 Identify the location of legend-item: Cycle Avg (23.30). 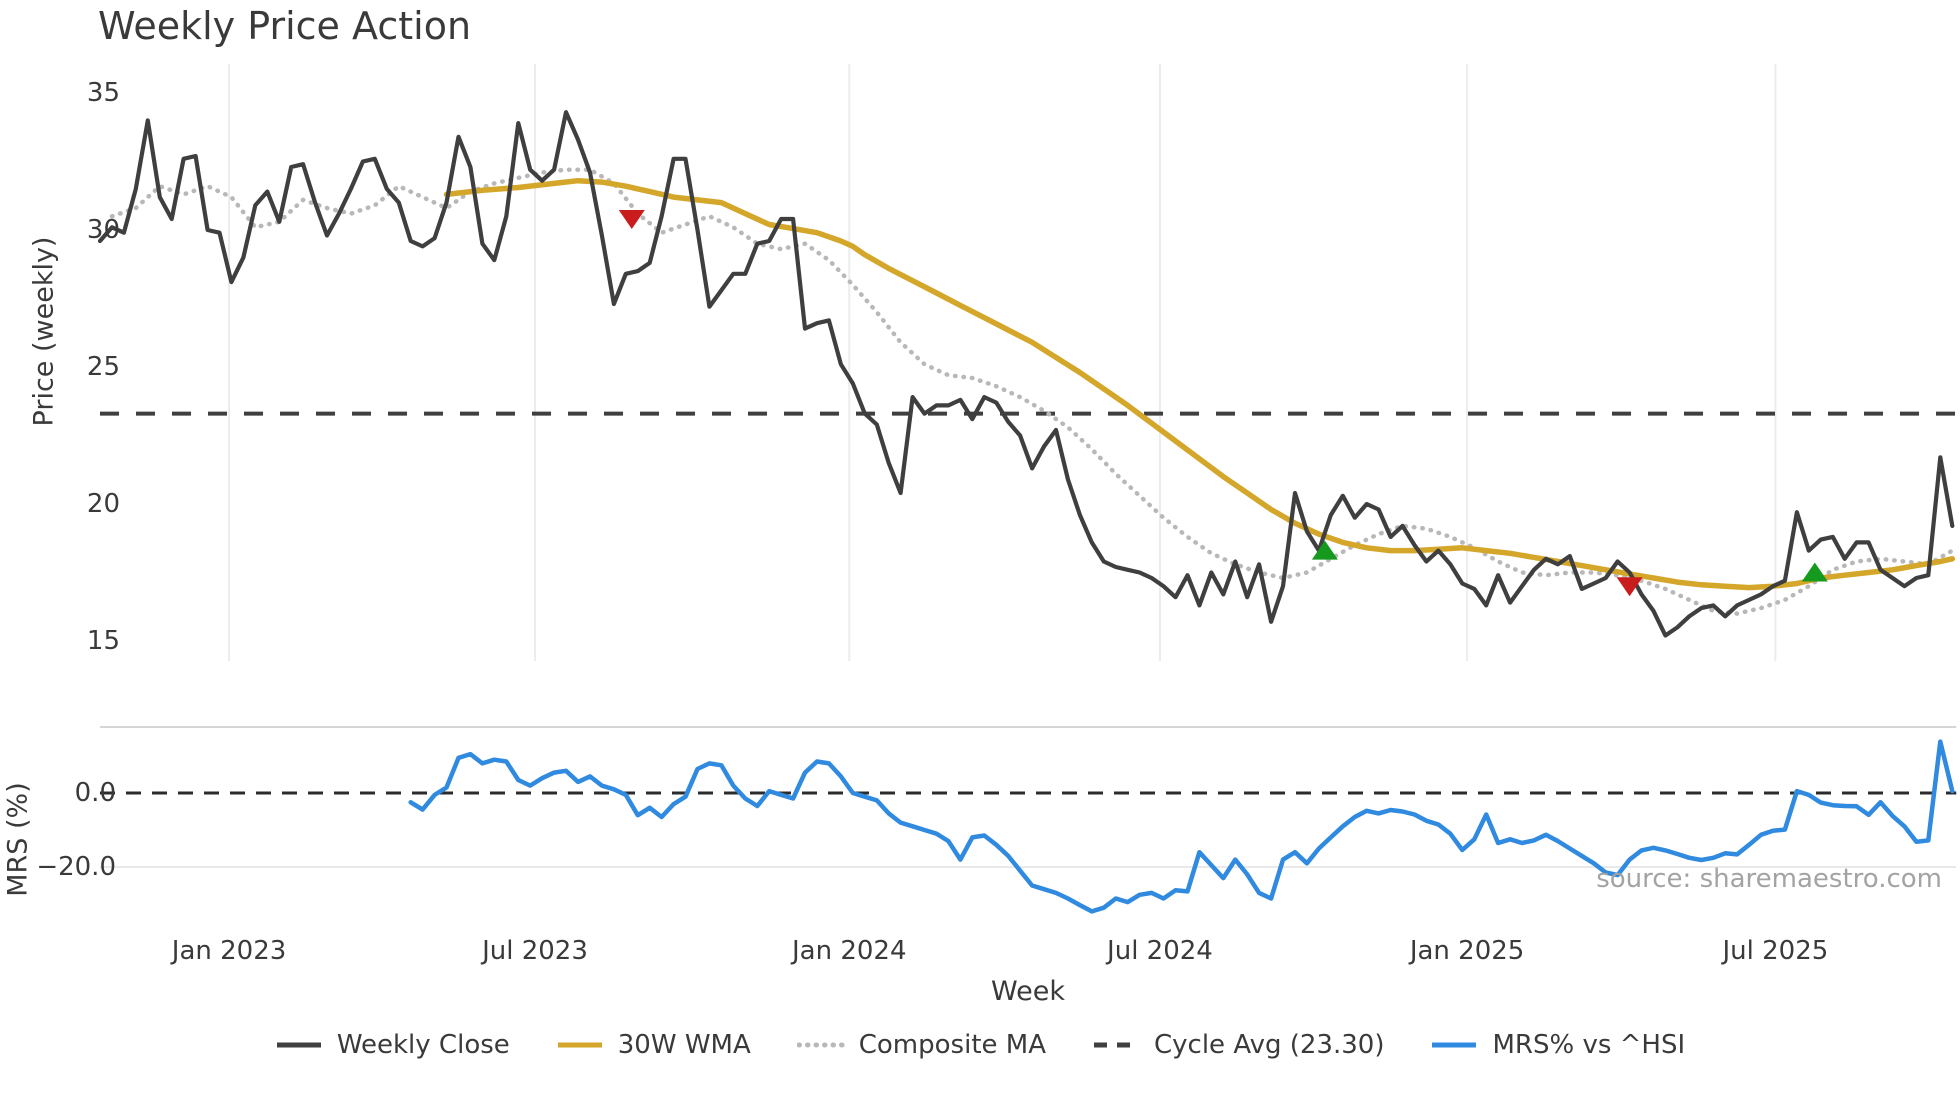
(1238, 1045).